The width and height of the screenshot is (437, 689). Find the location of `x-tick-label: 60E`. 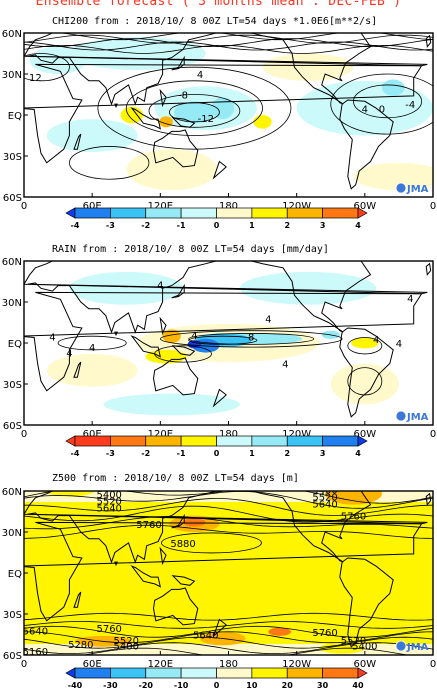

x-tick-label: 60E is located at coordinates (92, 434).